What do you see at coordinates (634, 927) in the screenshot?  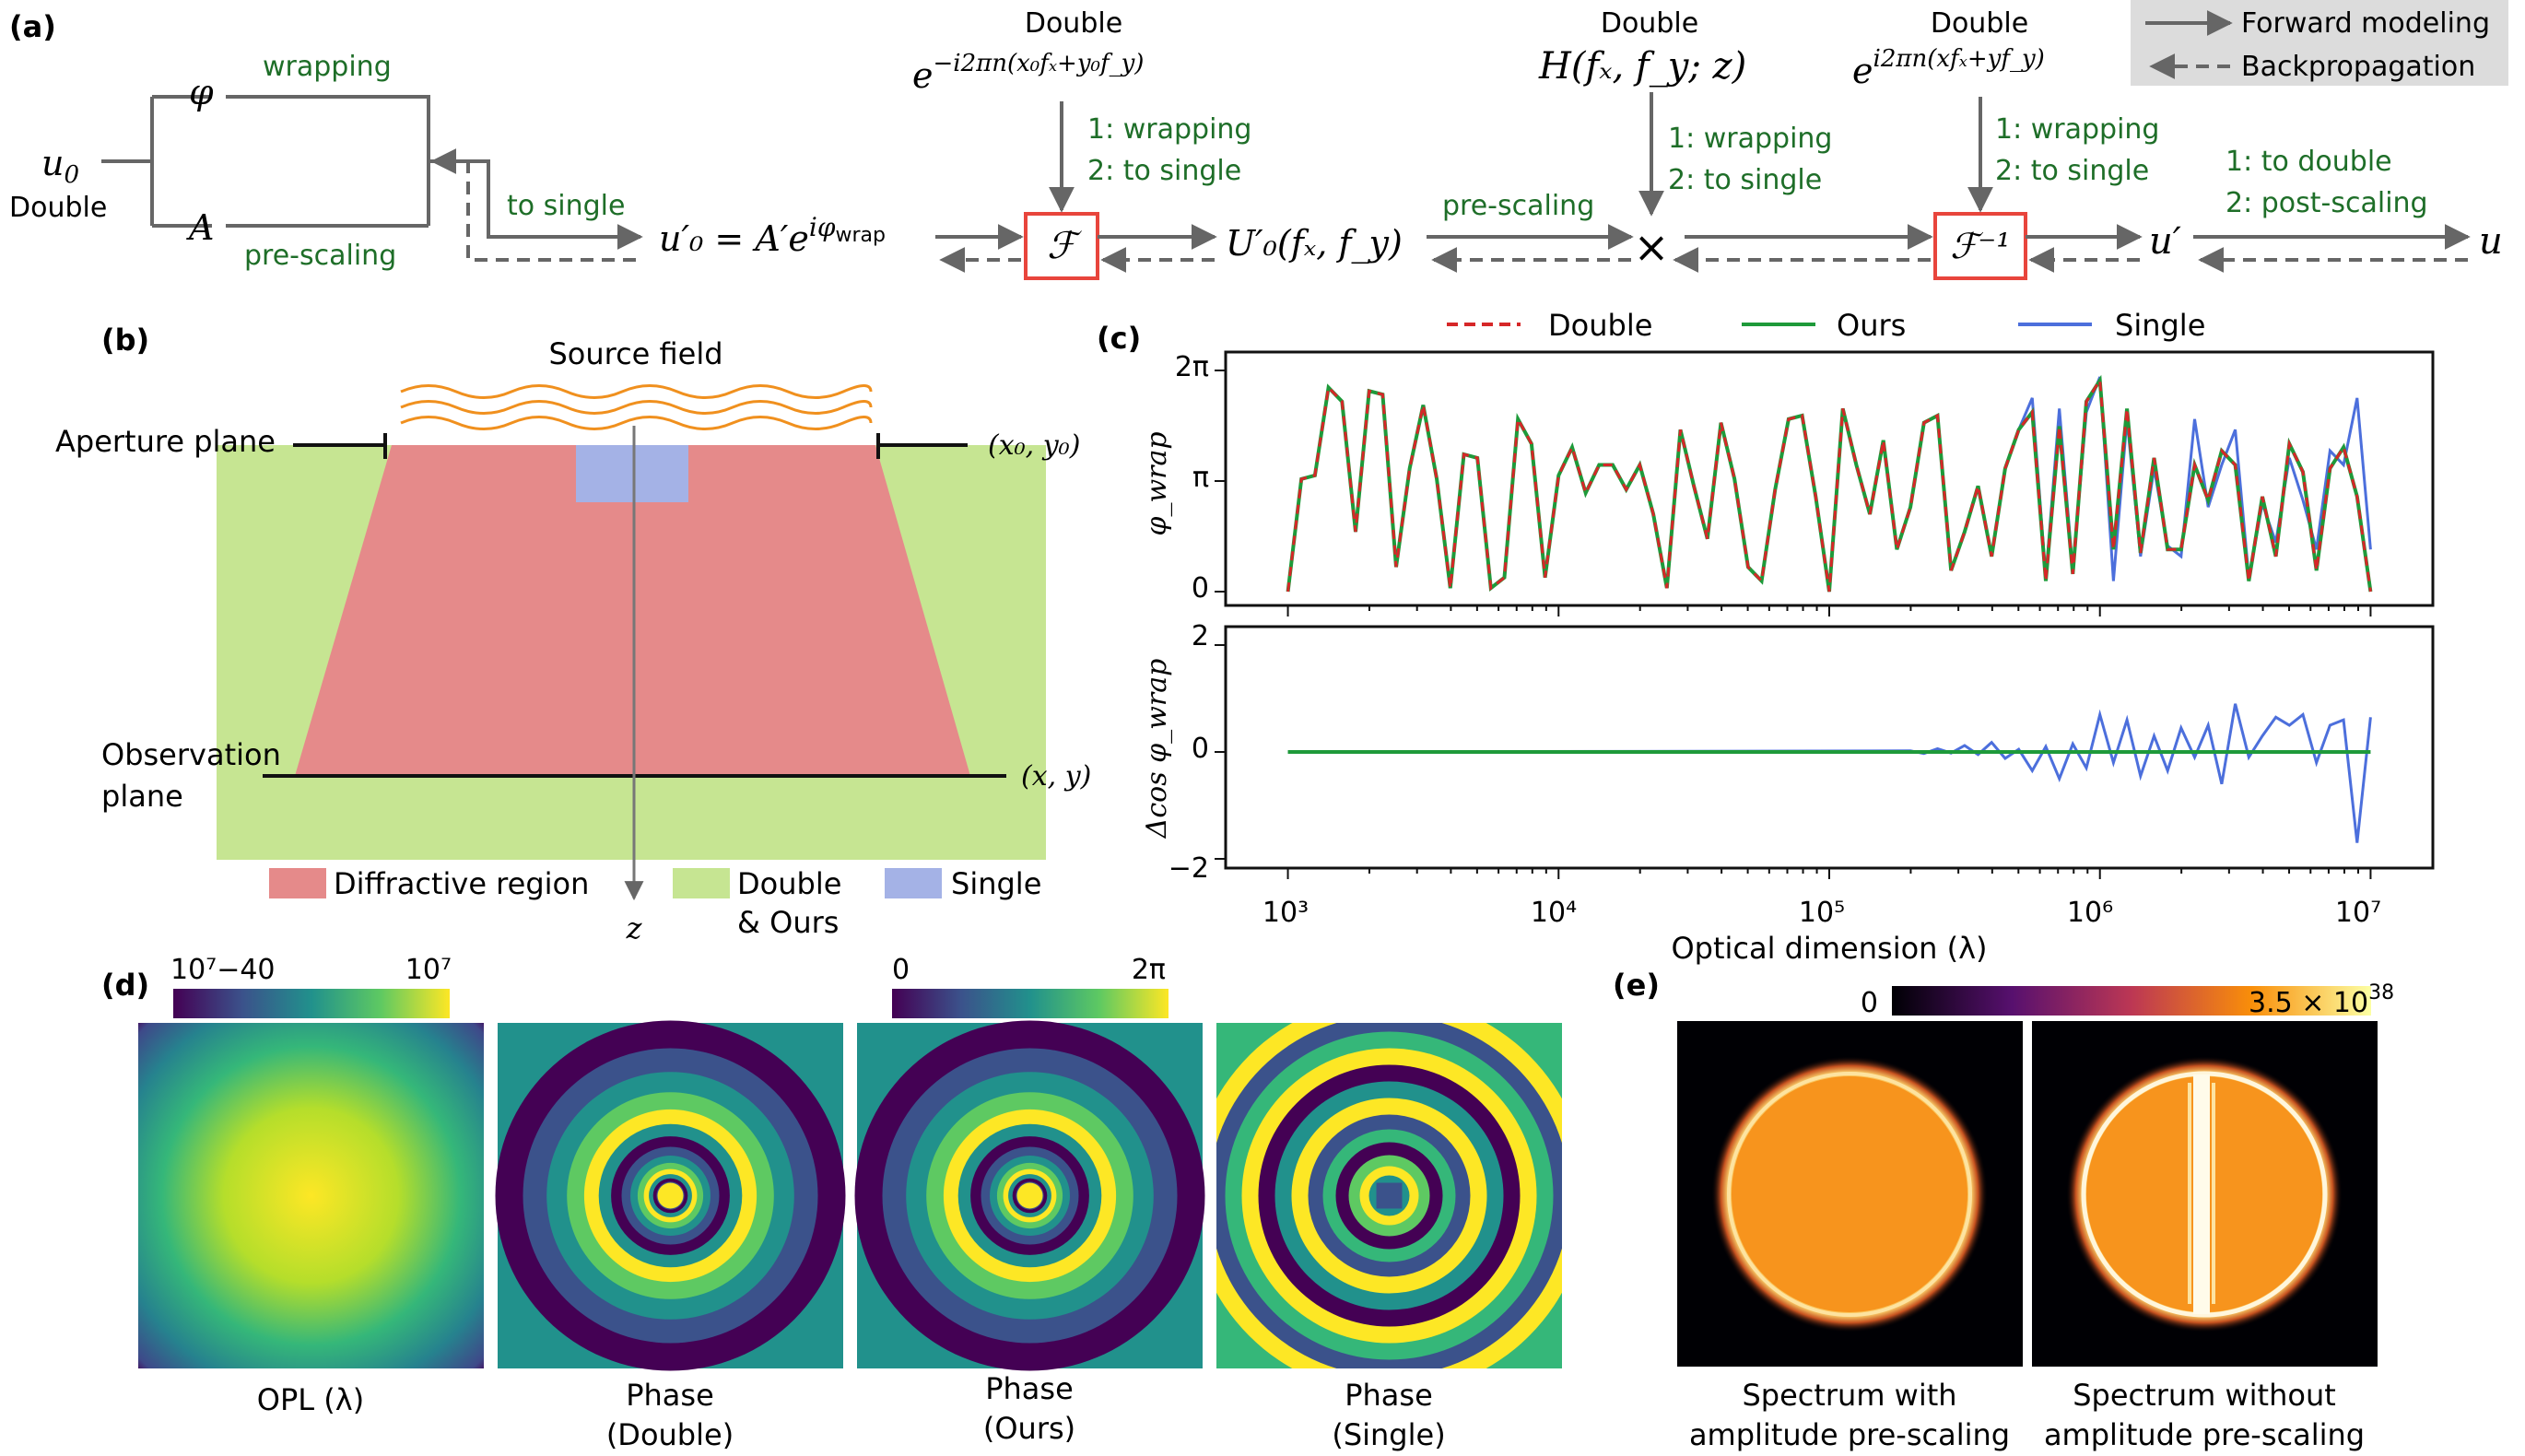 I see `z-axis-label: z` at bounding box center [634, 927].